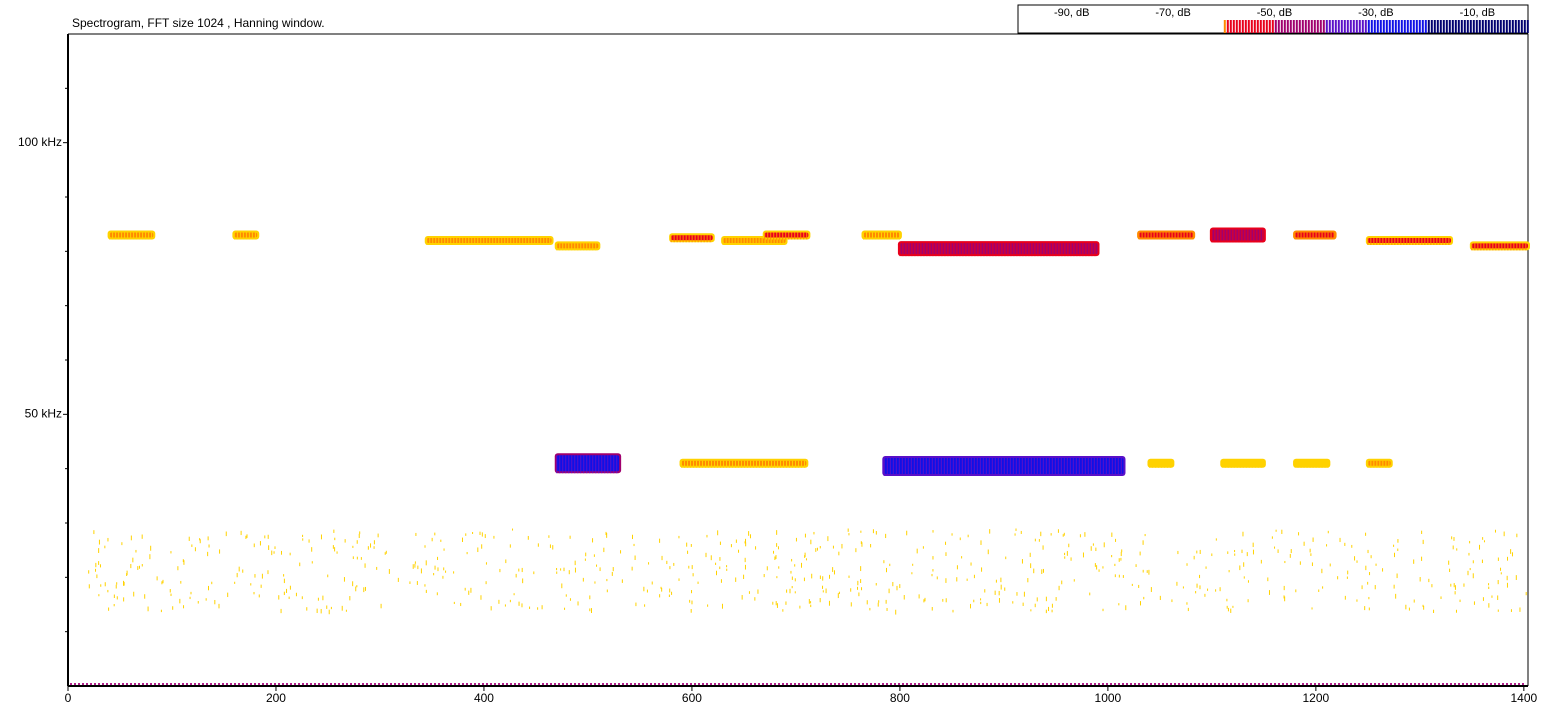  What do you see at coordinates (1108, 698) in the screenshot?
I see `x-tick-label: 1000` at bounding box center [1108, 698].